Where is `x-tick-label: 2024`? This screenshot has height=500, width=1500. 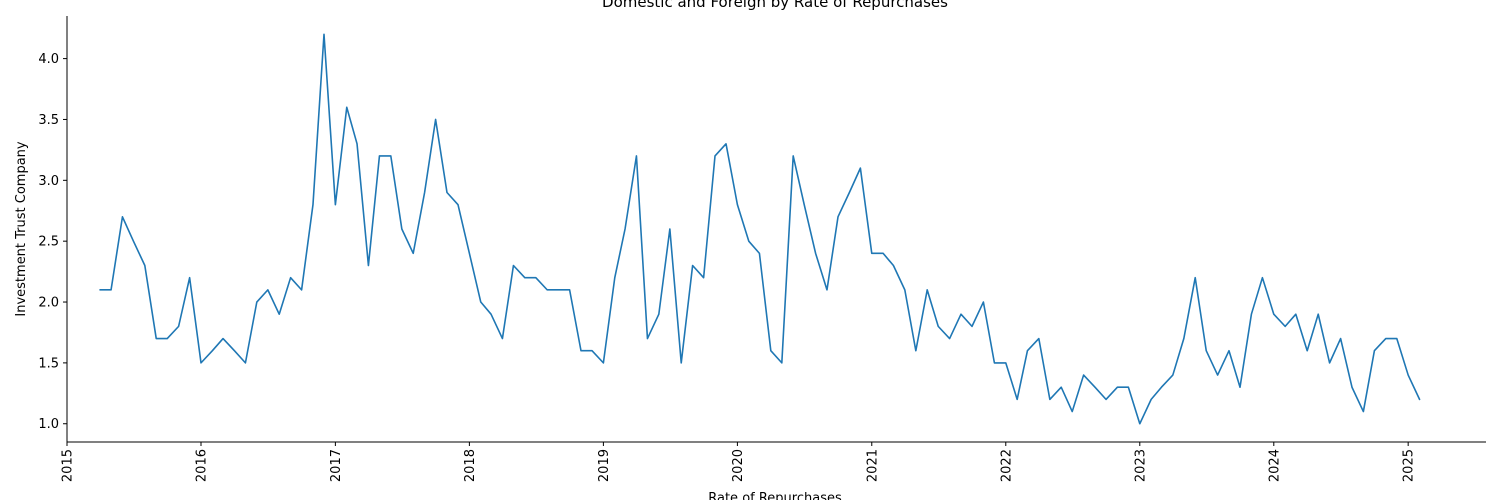
x-tick-label: 2024 is located at coordinates (1274, 465).